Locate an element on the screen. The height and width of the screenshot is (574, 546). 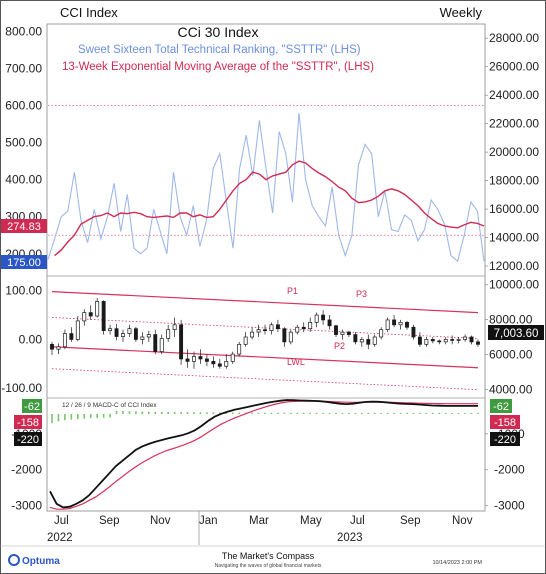
y-tick-left-sttr: 700.00 is located at coordinates (23, 68).